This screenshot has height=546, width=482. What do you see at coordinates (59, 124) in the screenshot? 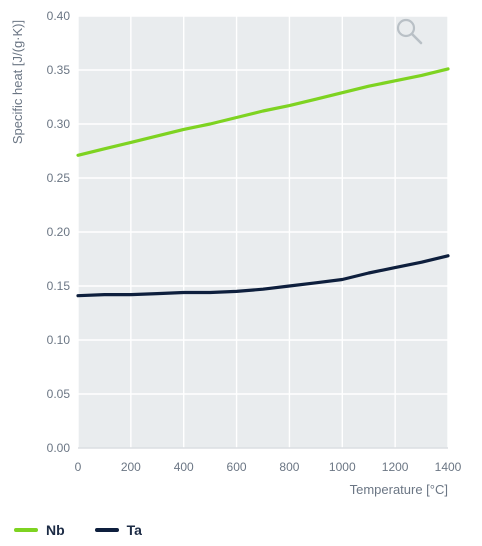
I see `y-tick-label: 0.30` at bounding box center [59, 124].